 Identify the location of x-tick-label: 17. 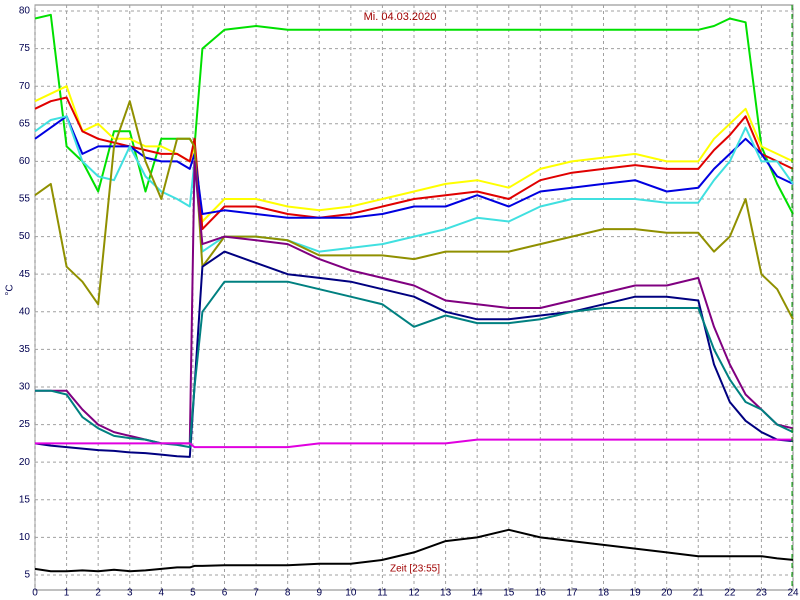
(572, 593).